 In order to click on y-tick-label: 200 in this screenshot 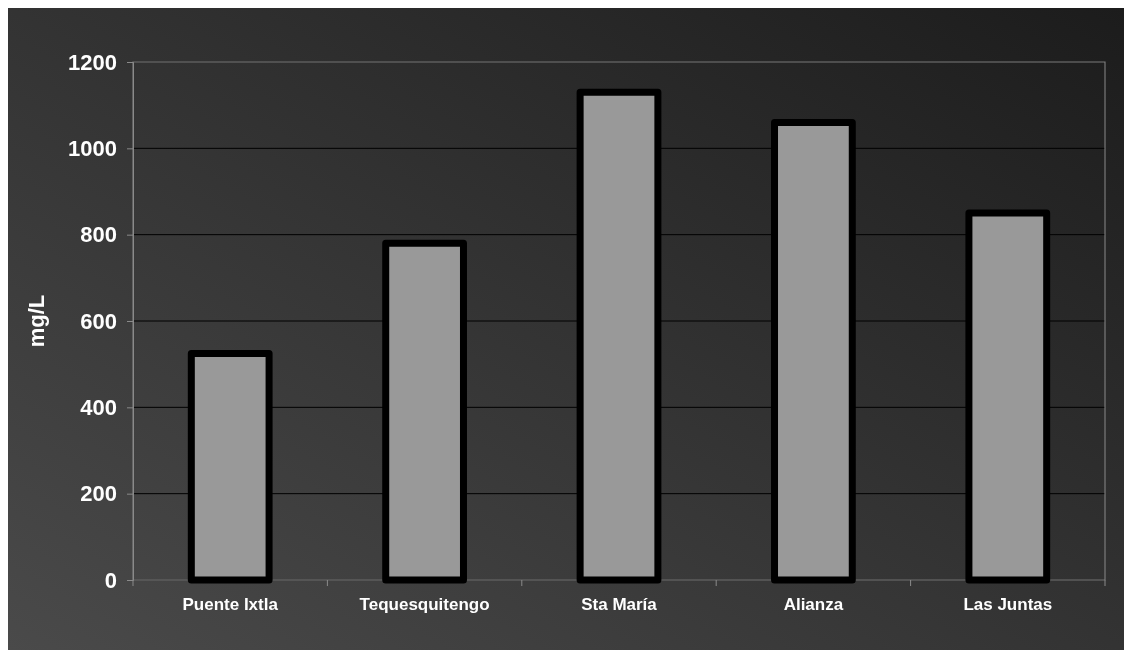, I will do `click(98, 494)`.